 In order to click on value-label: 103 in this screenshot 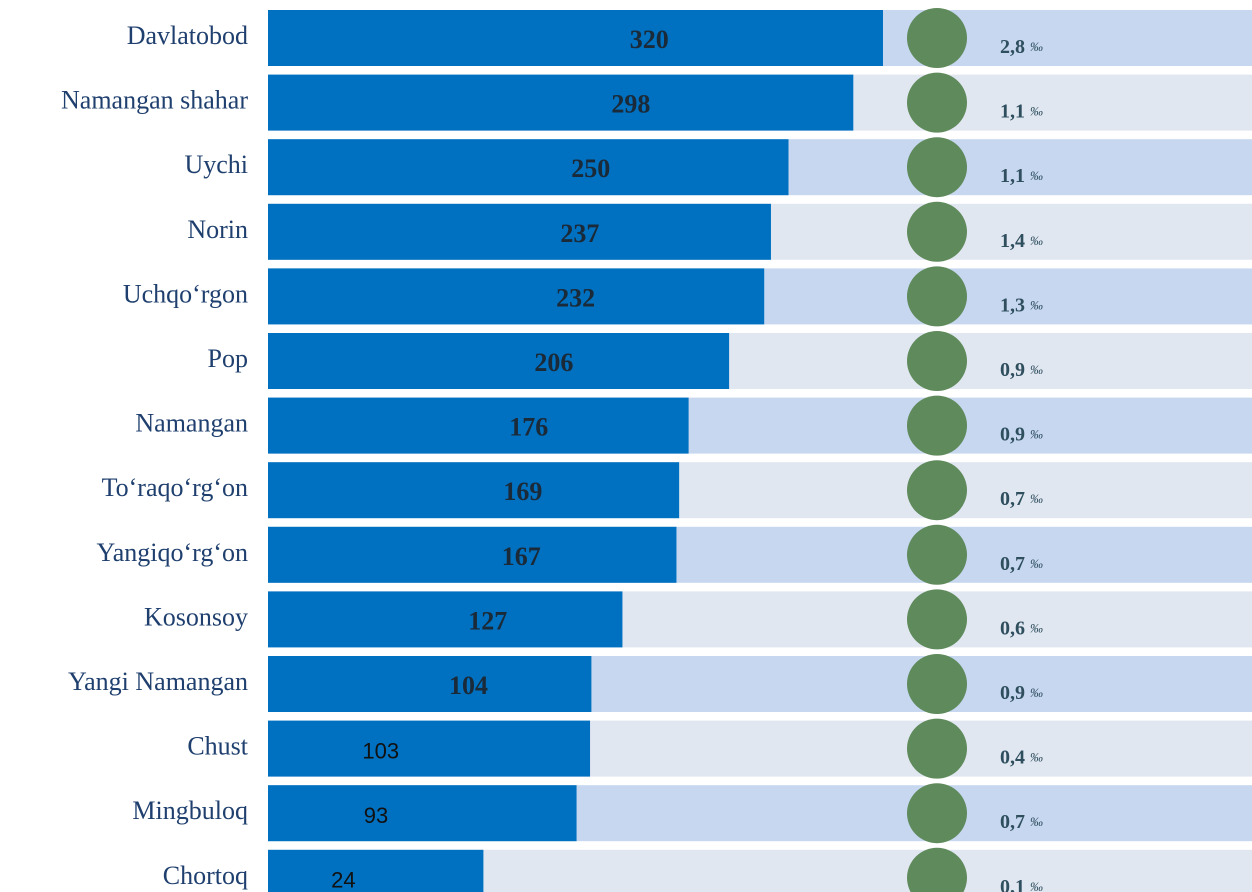, I will do `click(380, 750)`.